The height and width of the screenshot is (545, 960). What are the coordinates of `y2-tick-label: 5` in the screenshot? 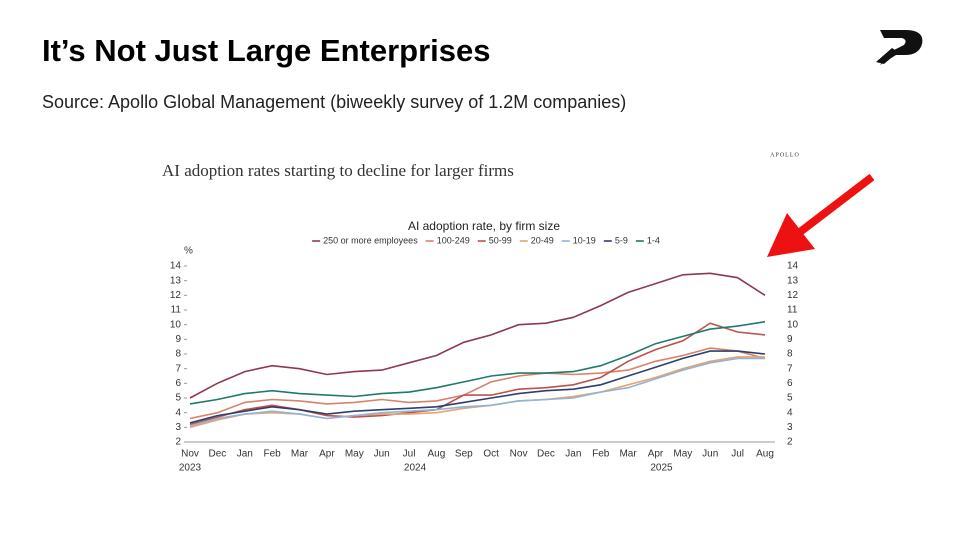 It's located at (790, 398).